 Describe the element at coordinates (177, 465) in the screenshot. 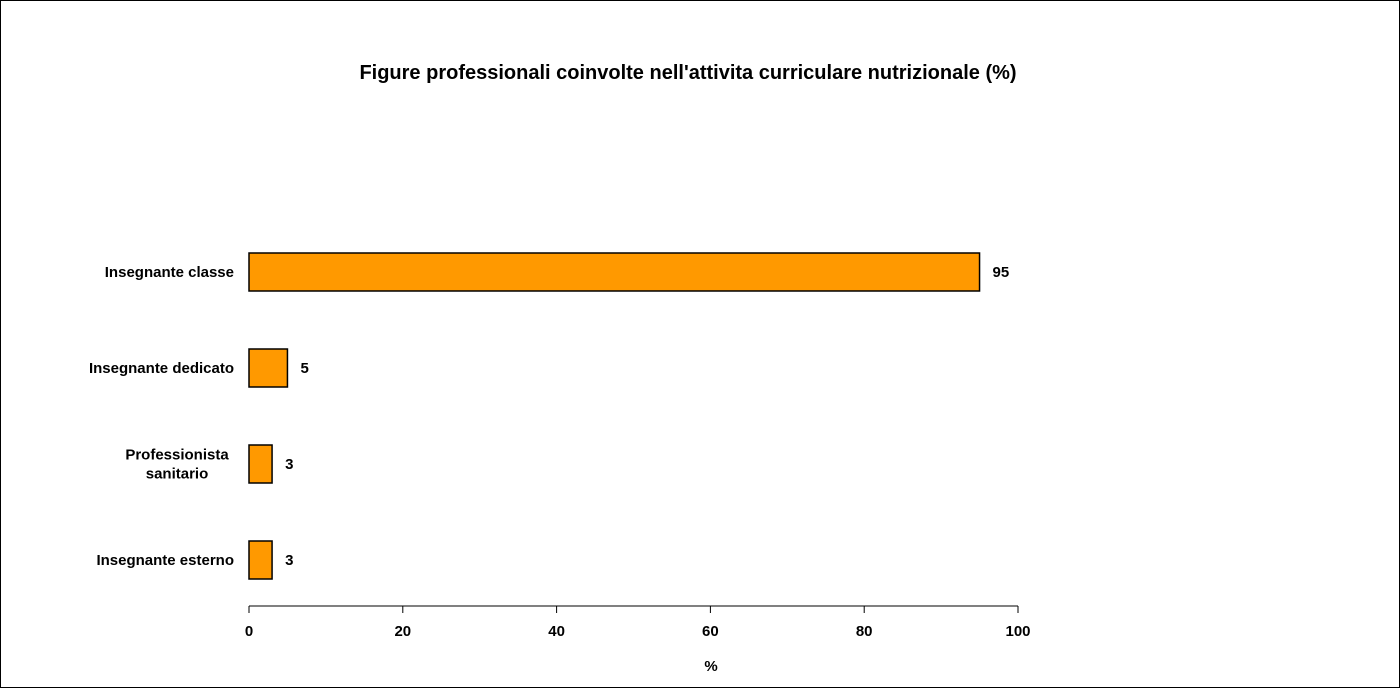

I see `category-label: Professionista sanitario` at that location.